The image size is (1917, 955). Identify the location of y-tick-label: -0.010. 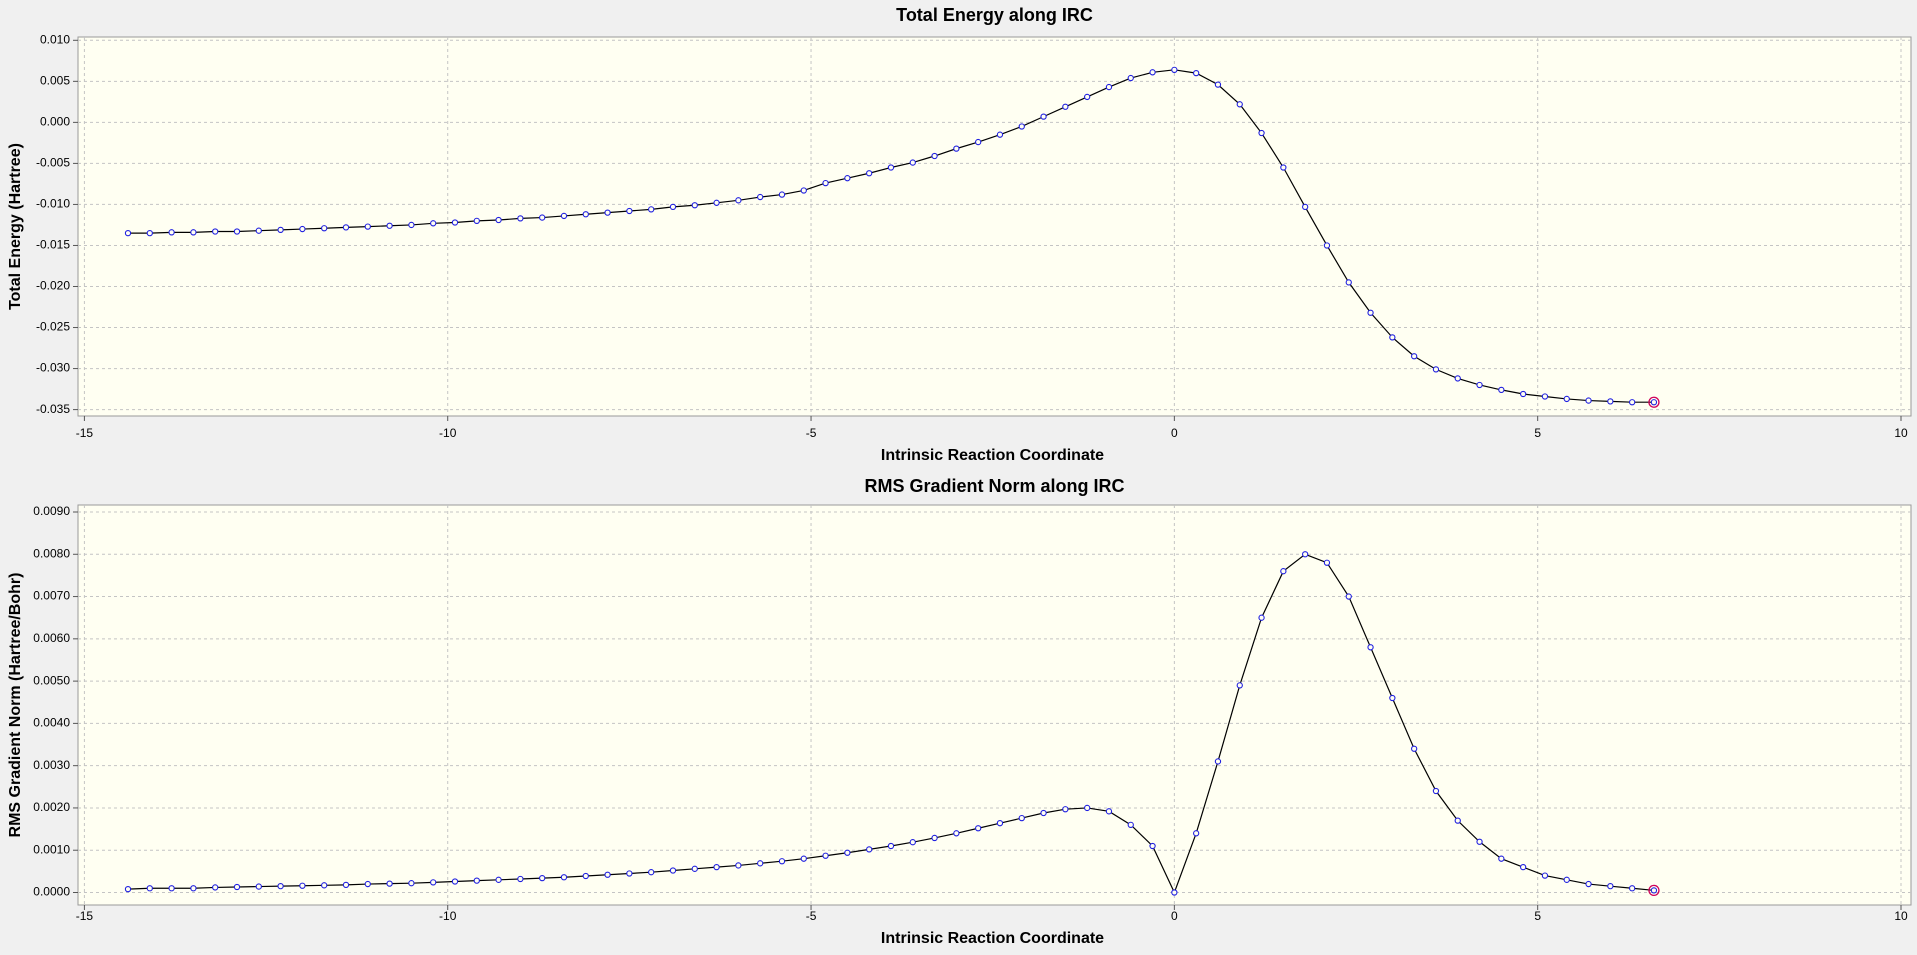
(53, 204).